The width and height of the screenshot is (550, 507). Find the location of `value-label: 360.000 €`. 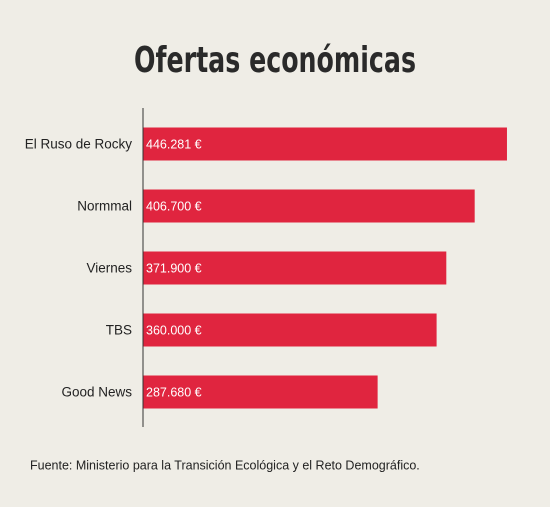

value-label: 360.000 € is located at coordinates (174, 330).